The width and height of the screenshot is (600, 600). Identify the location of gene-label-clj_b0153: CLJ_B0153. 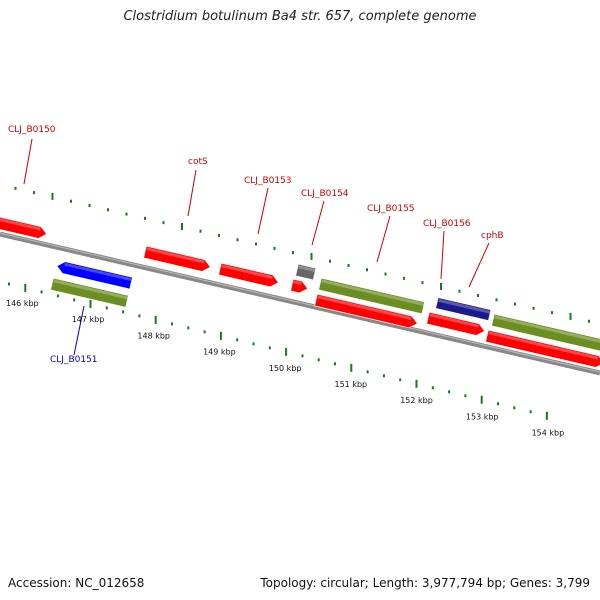
(268, 181).